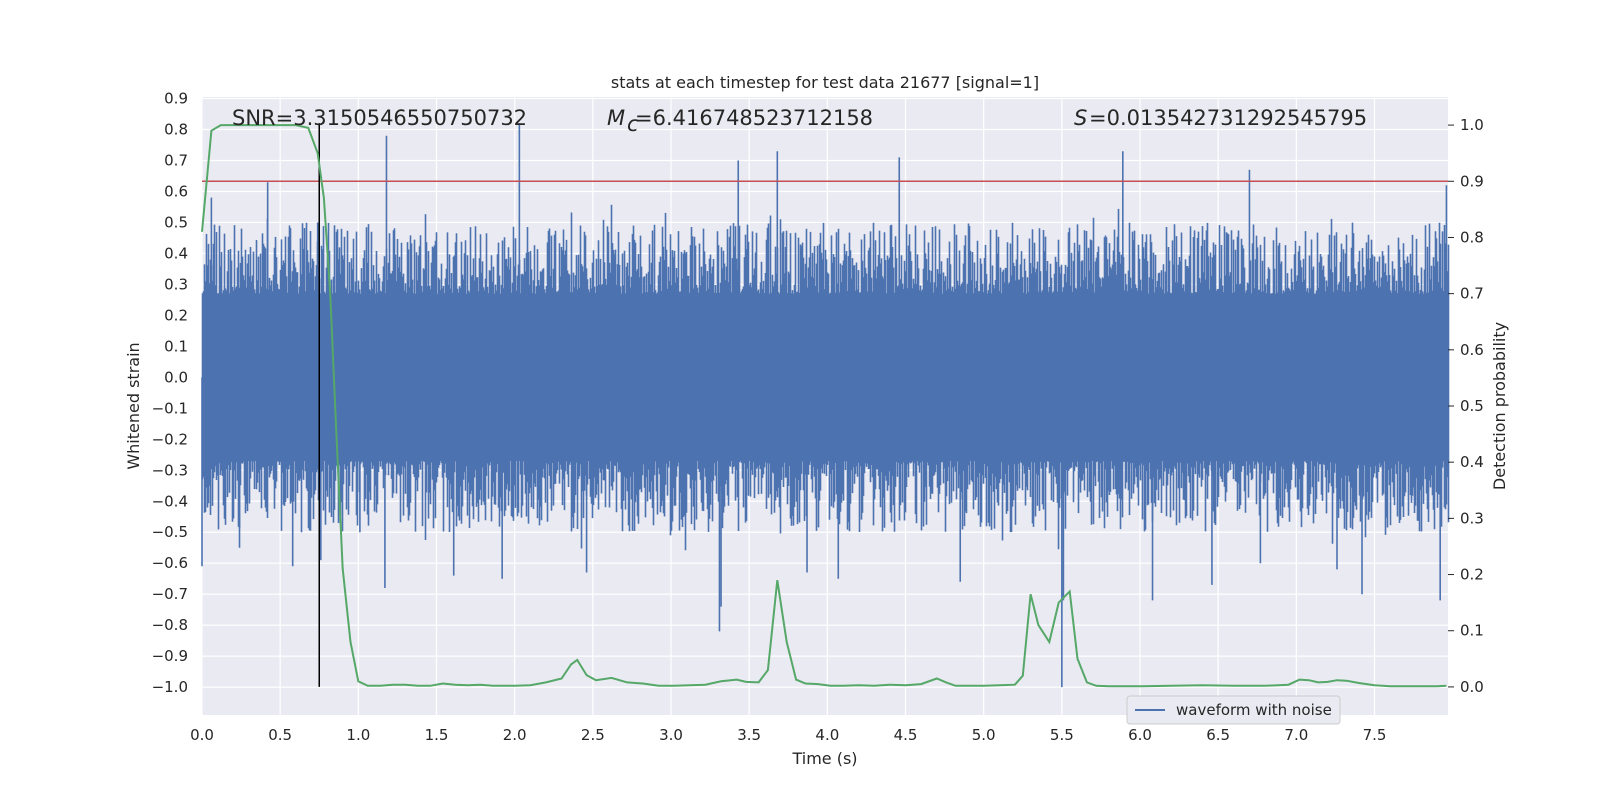 The image size is (1600, 800). I want to click on x-tick-label: 5.5, so click(1062, 735).